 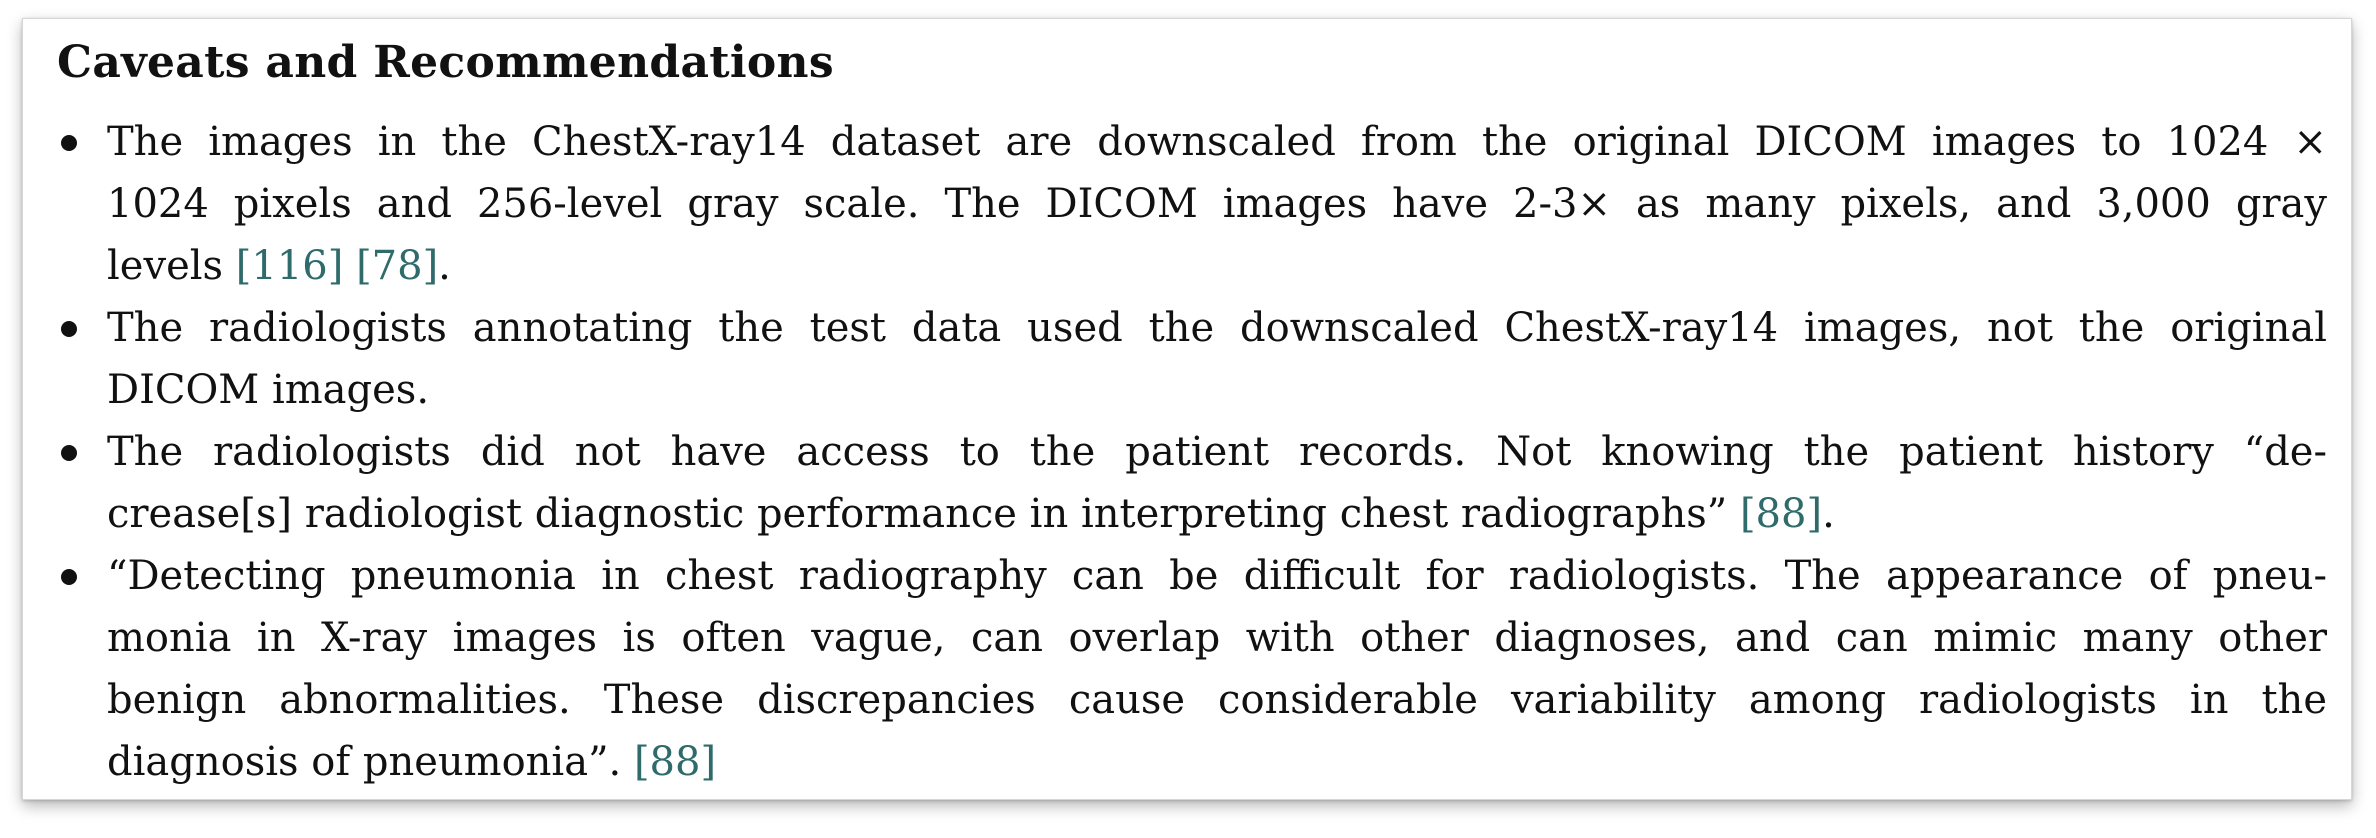 What do you see at coordinates (370, 762) in the screenshot?
I see `text-fragment: diagnosis of pneumonia”.` at bounding box center [370, 762].